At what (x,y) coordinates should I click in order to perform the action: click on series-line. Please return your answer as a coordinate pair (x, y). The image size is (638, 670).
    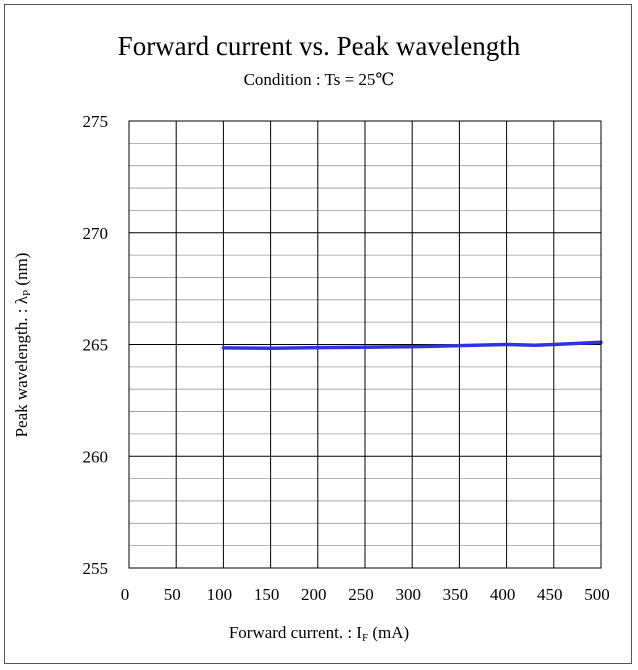
    Looking at the image, I should click on (412, 345).